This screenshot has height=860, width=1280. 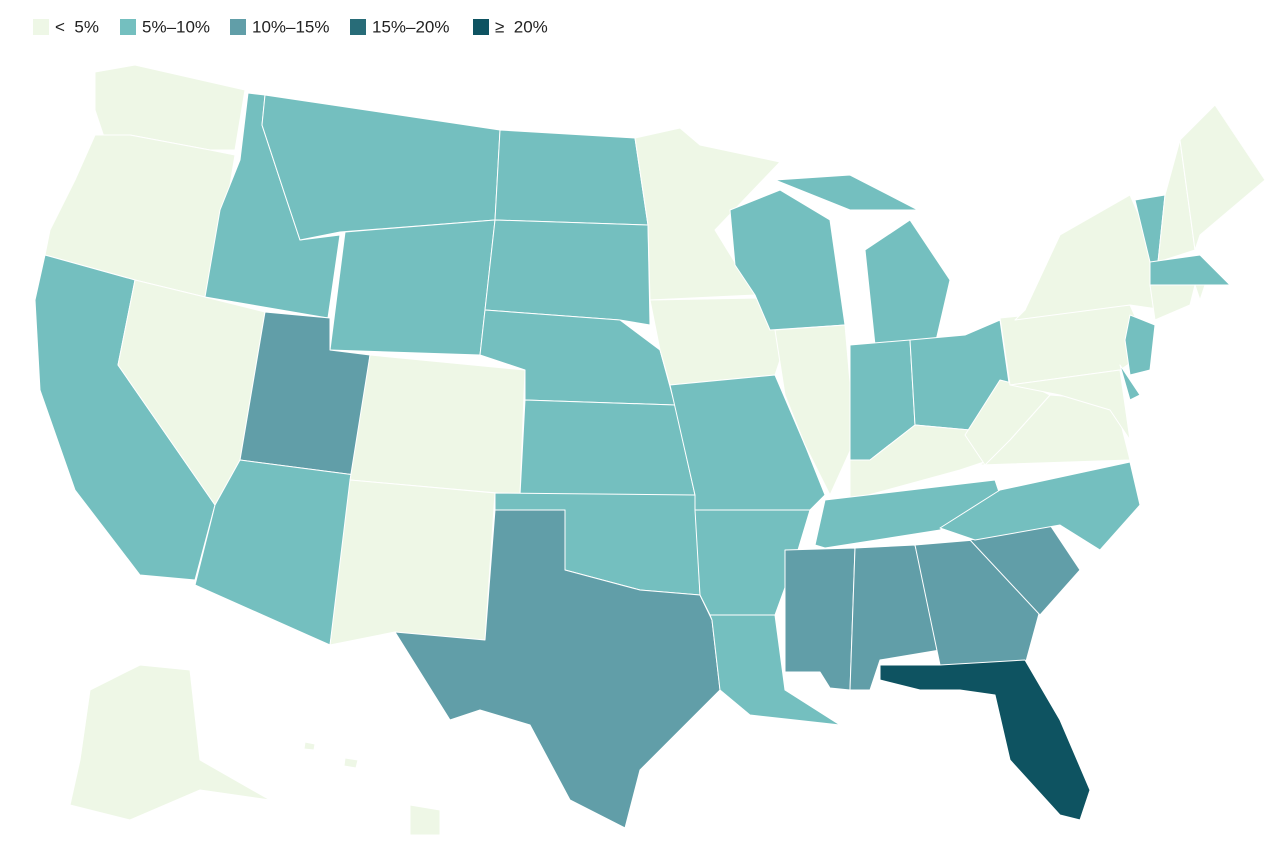 I want to click on legend-label: ≥ 20%, so click(x=521, y=26).